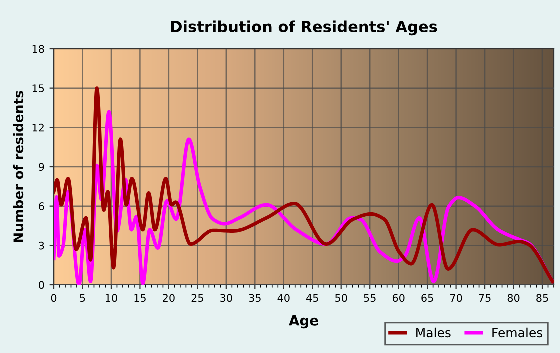 The height and width of the screenshot is (353, 560). I want to click on y-tick-label: 0, so click(41, 285).